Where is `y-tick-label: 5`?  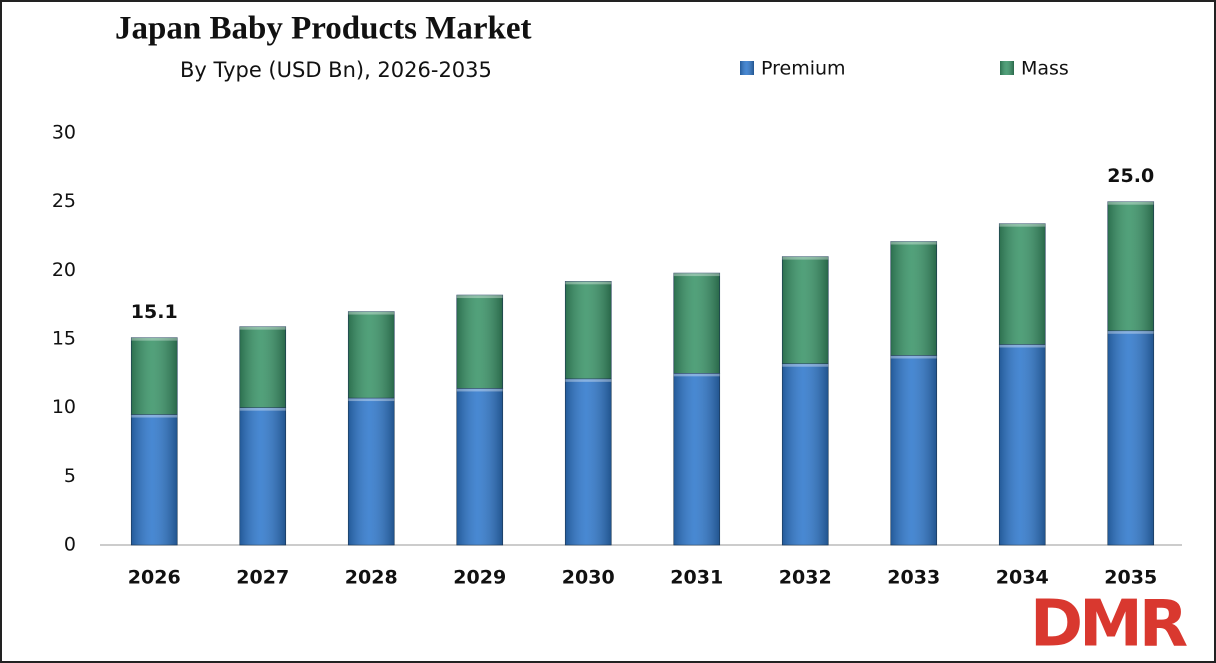
y-tick-label: 5 is located at coordinates (70, 476).